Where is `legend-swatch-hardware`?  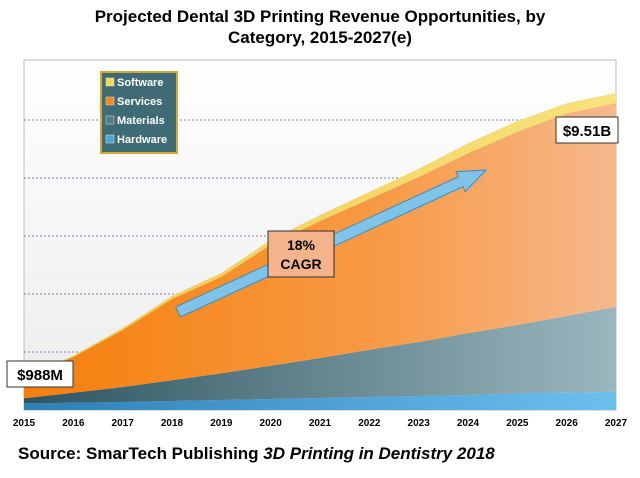
legend-swatch-hardware is located at coordinates (110, 139).